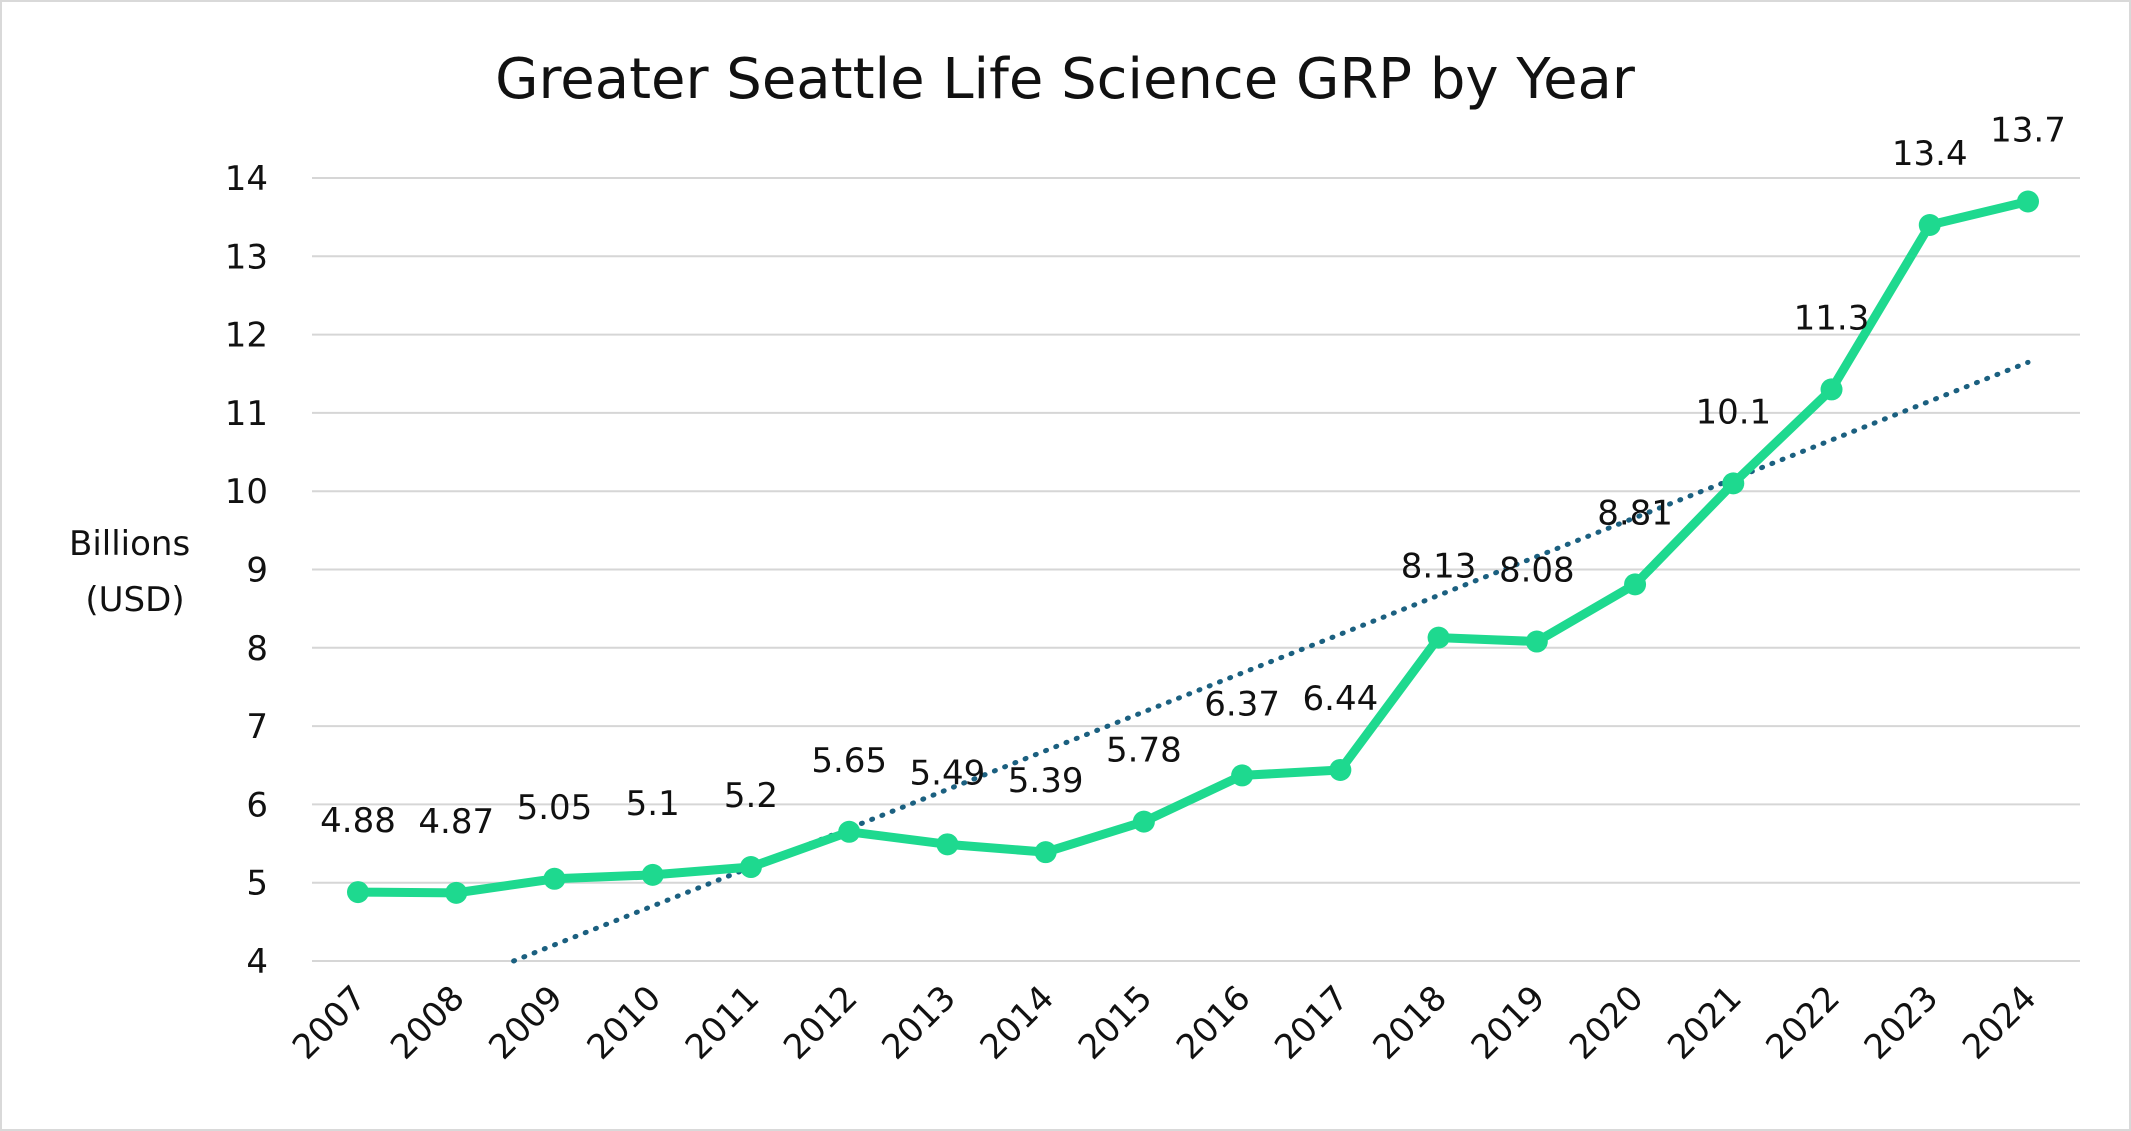 Image resolution: width=2131 pixels, height=1131 pixels. I want to click on data-label: 5.49, so click(948, 773).